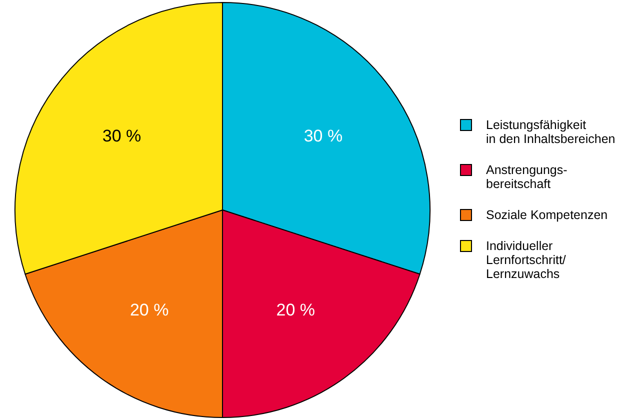 This screenshot has height=420, width=635. Describe the element at coordinates (527, 177) in the screenshot. I see `legend-label: Anstrengungs- bereitschaft` at that location.